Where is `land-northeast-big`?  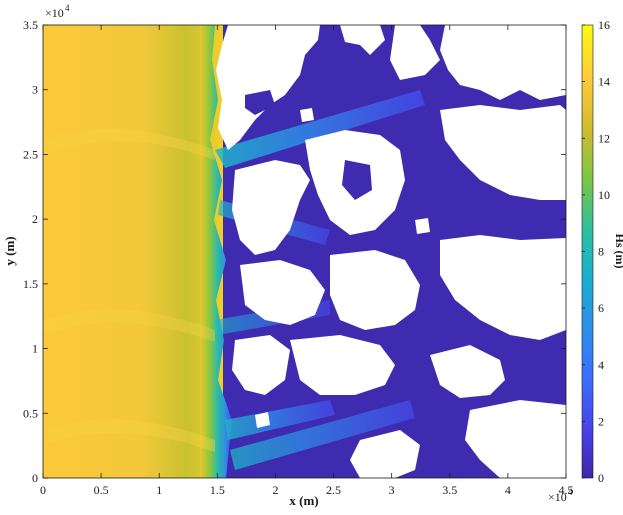 land-northeast-big is located at coordinates (503, 62).